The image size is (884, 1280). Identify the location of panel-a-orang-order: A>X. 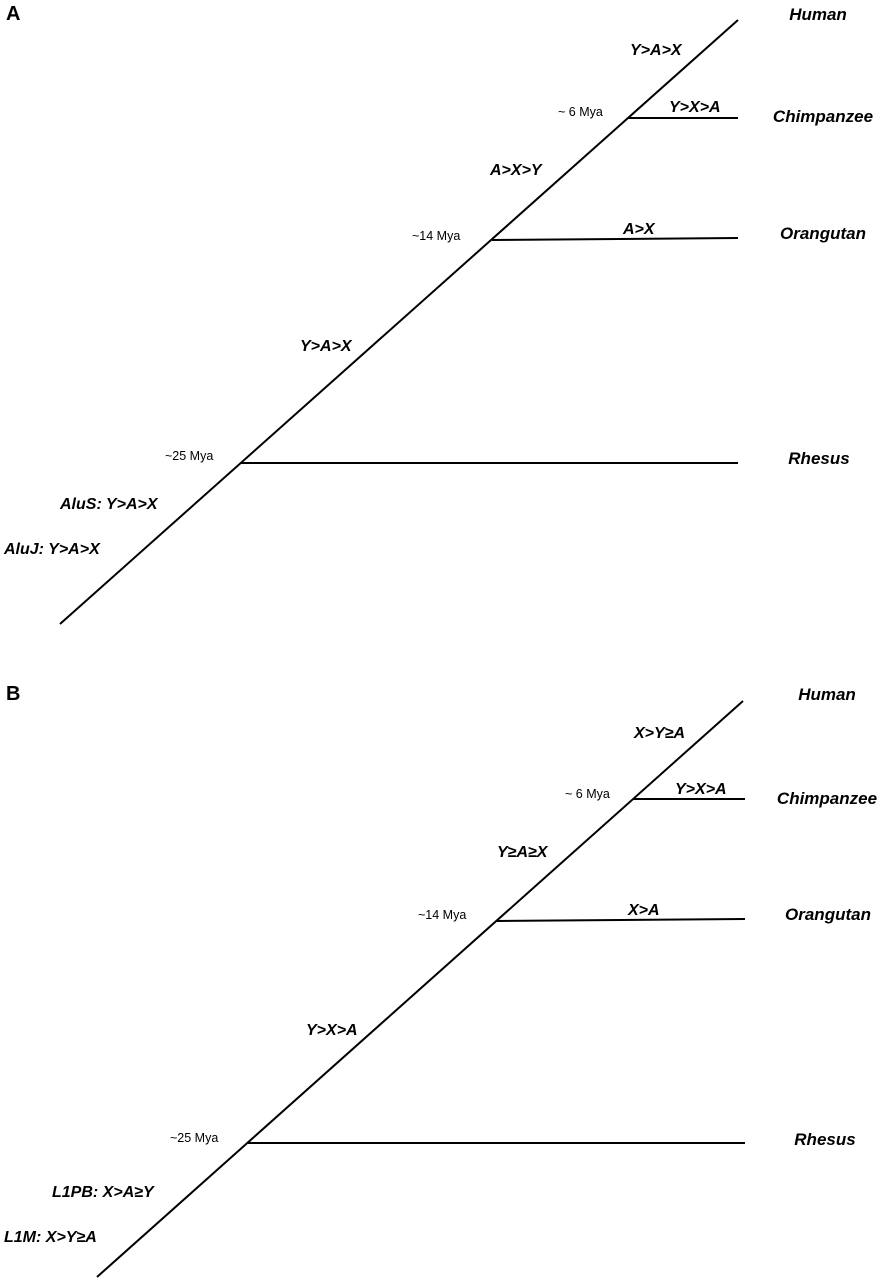
(639, 229).